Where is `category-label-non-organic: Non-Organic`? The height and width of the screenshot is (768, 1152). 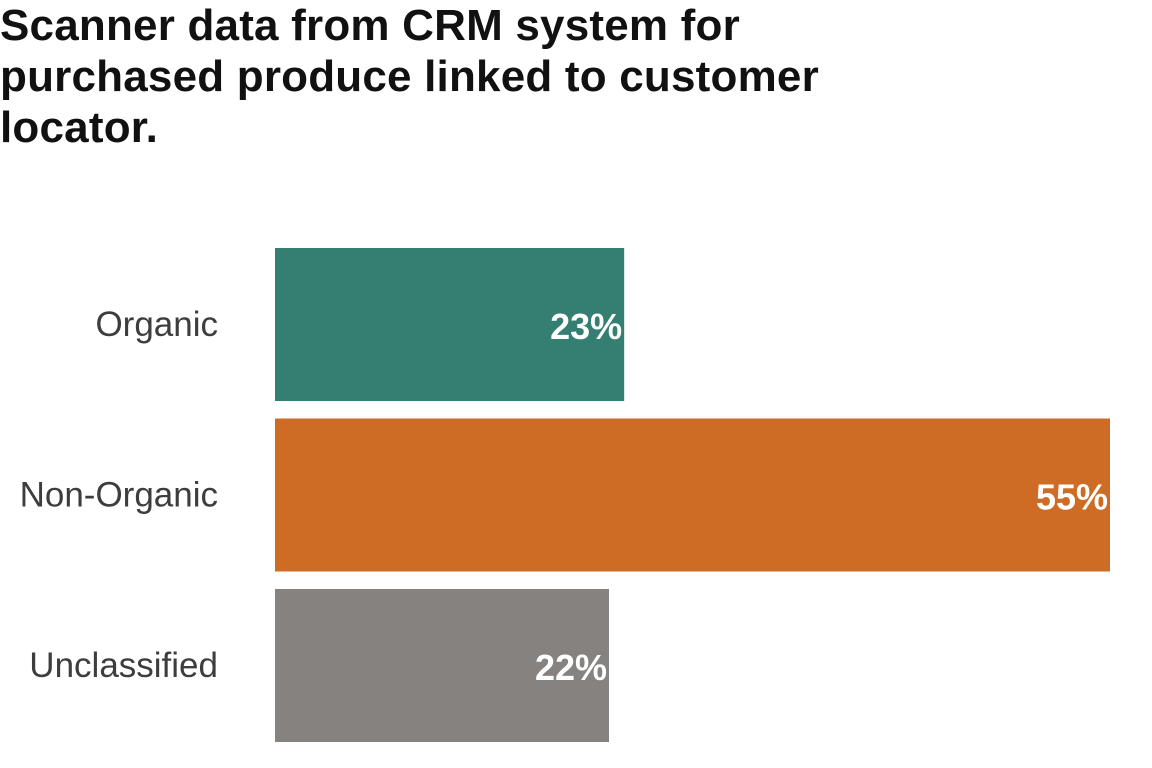 category-label-non-organic: Non-Organic is located at coordinates (119, 495).